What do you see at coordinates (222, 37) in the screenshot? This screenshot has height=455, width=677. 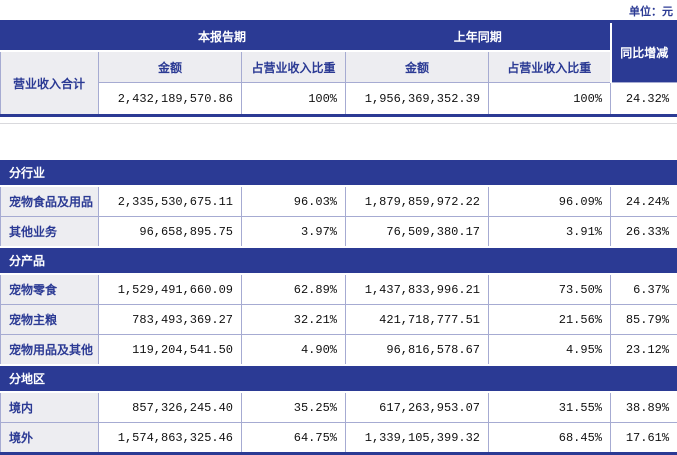 I see `col-header-current-period: 本报告期` at bounding box center [222, 37].